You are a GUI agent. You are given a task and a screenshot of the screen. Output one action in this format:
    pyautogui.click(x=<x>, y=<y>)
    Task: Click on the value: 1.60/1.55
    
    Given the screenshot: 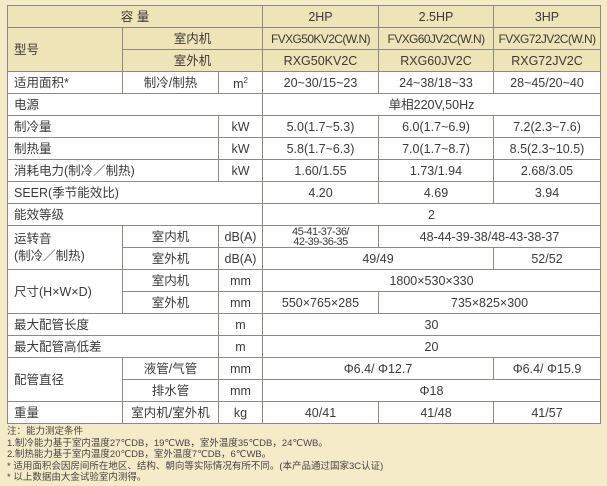 What is the action you would take?
    pyautogui.click(x=320, y=170)
    